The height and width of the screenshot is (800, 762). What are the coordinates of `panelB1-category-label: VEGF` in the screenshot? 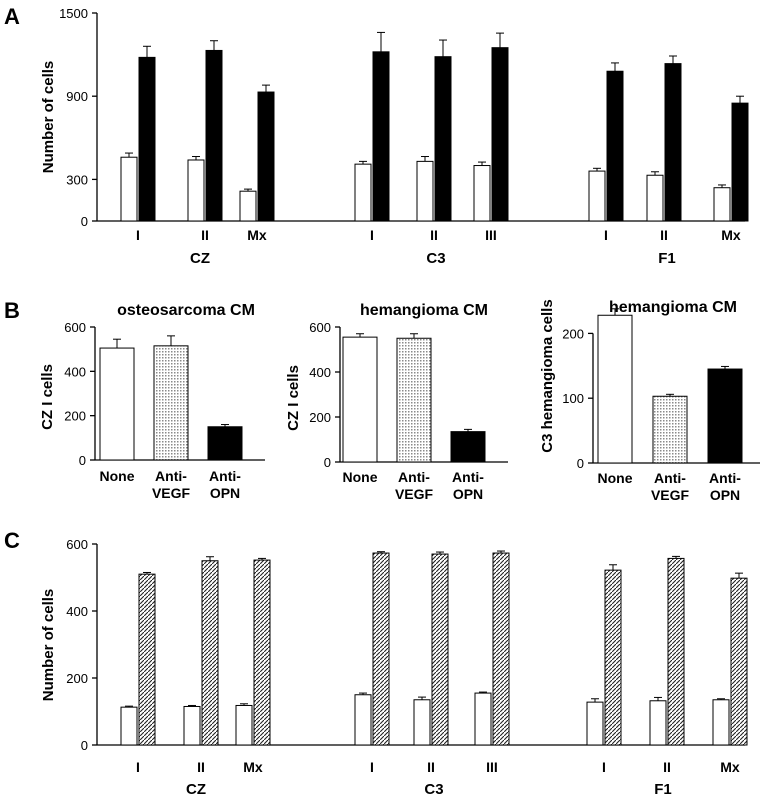 It's located at (171, 493).